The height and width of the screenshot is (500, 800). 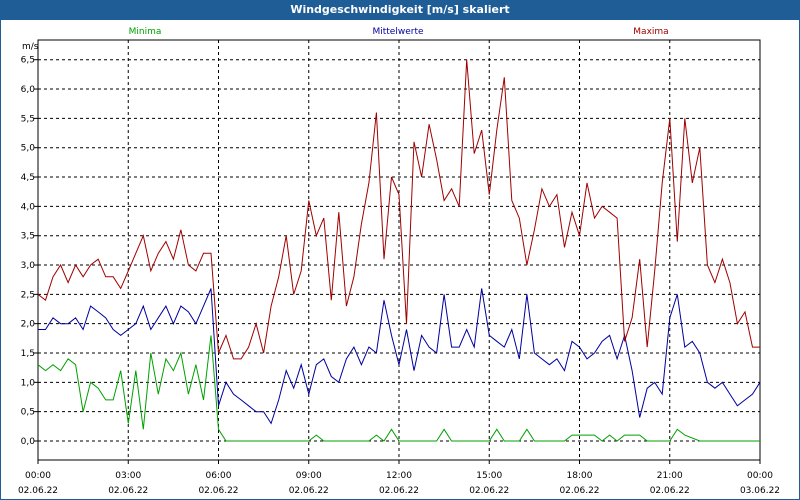 What do you see at coordinates (30, 47) in the screenshot?
I see `y-axis-label: m/s` at bounding box center [30, 47].